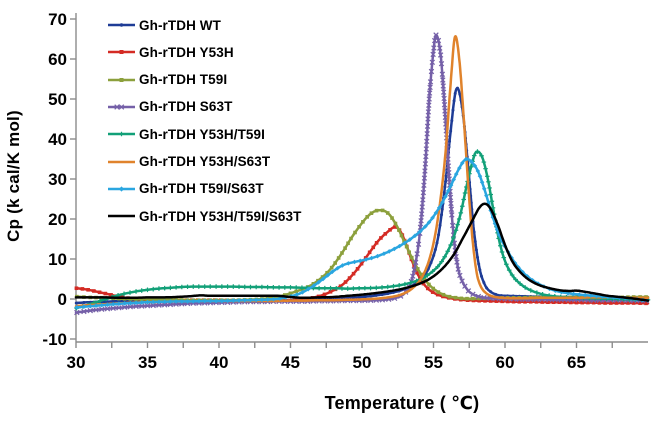 This screenshot has width=668, height=424. I want to click on legend-item-4: Gh-rTDH S63T, so click(170, 107).